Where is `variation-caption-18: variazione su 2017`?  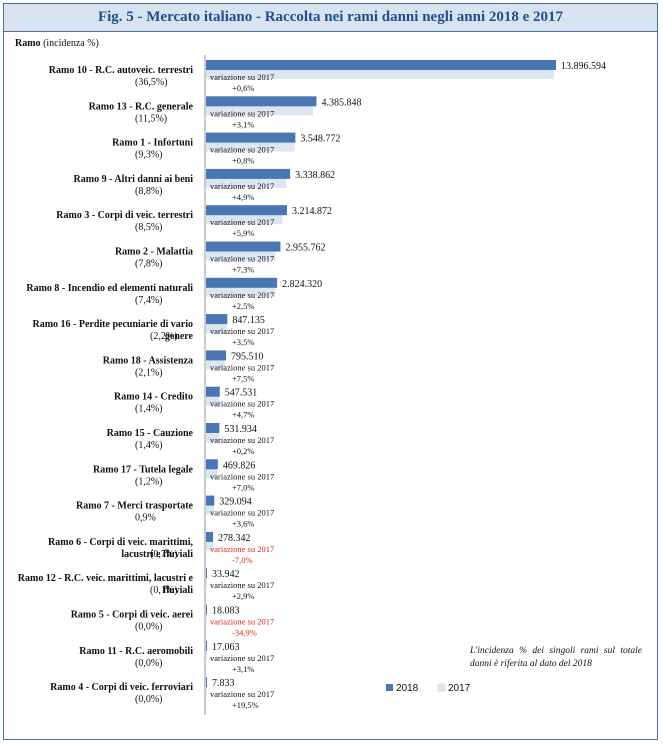
variation-caption-18: variazione su 2017 is located at coordinates (242, 694).